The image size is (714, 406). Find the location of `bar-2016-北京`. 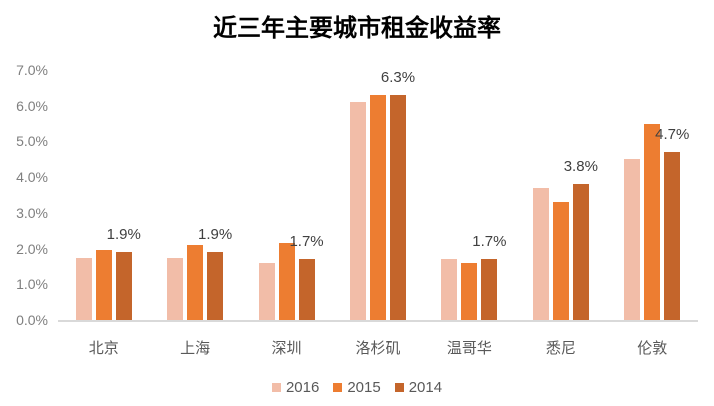

bar-2016-北京 is located at coordinates (83, 288).